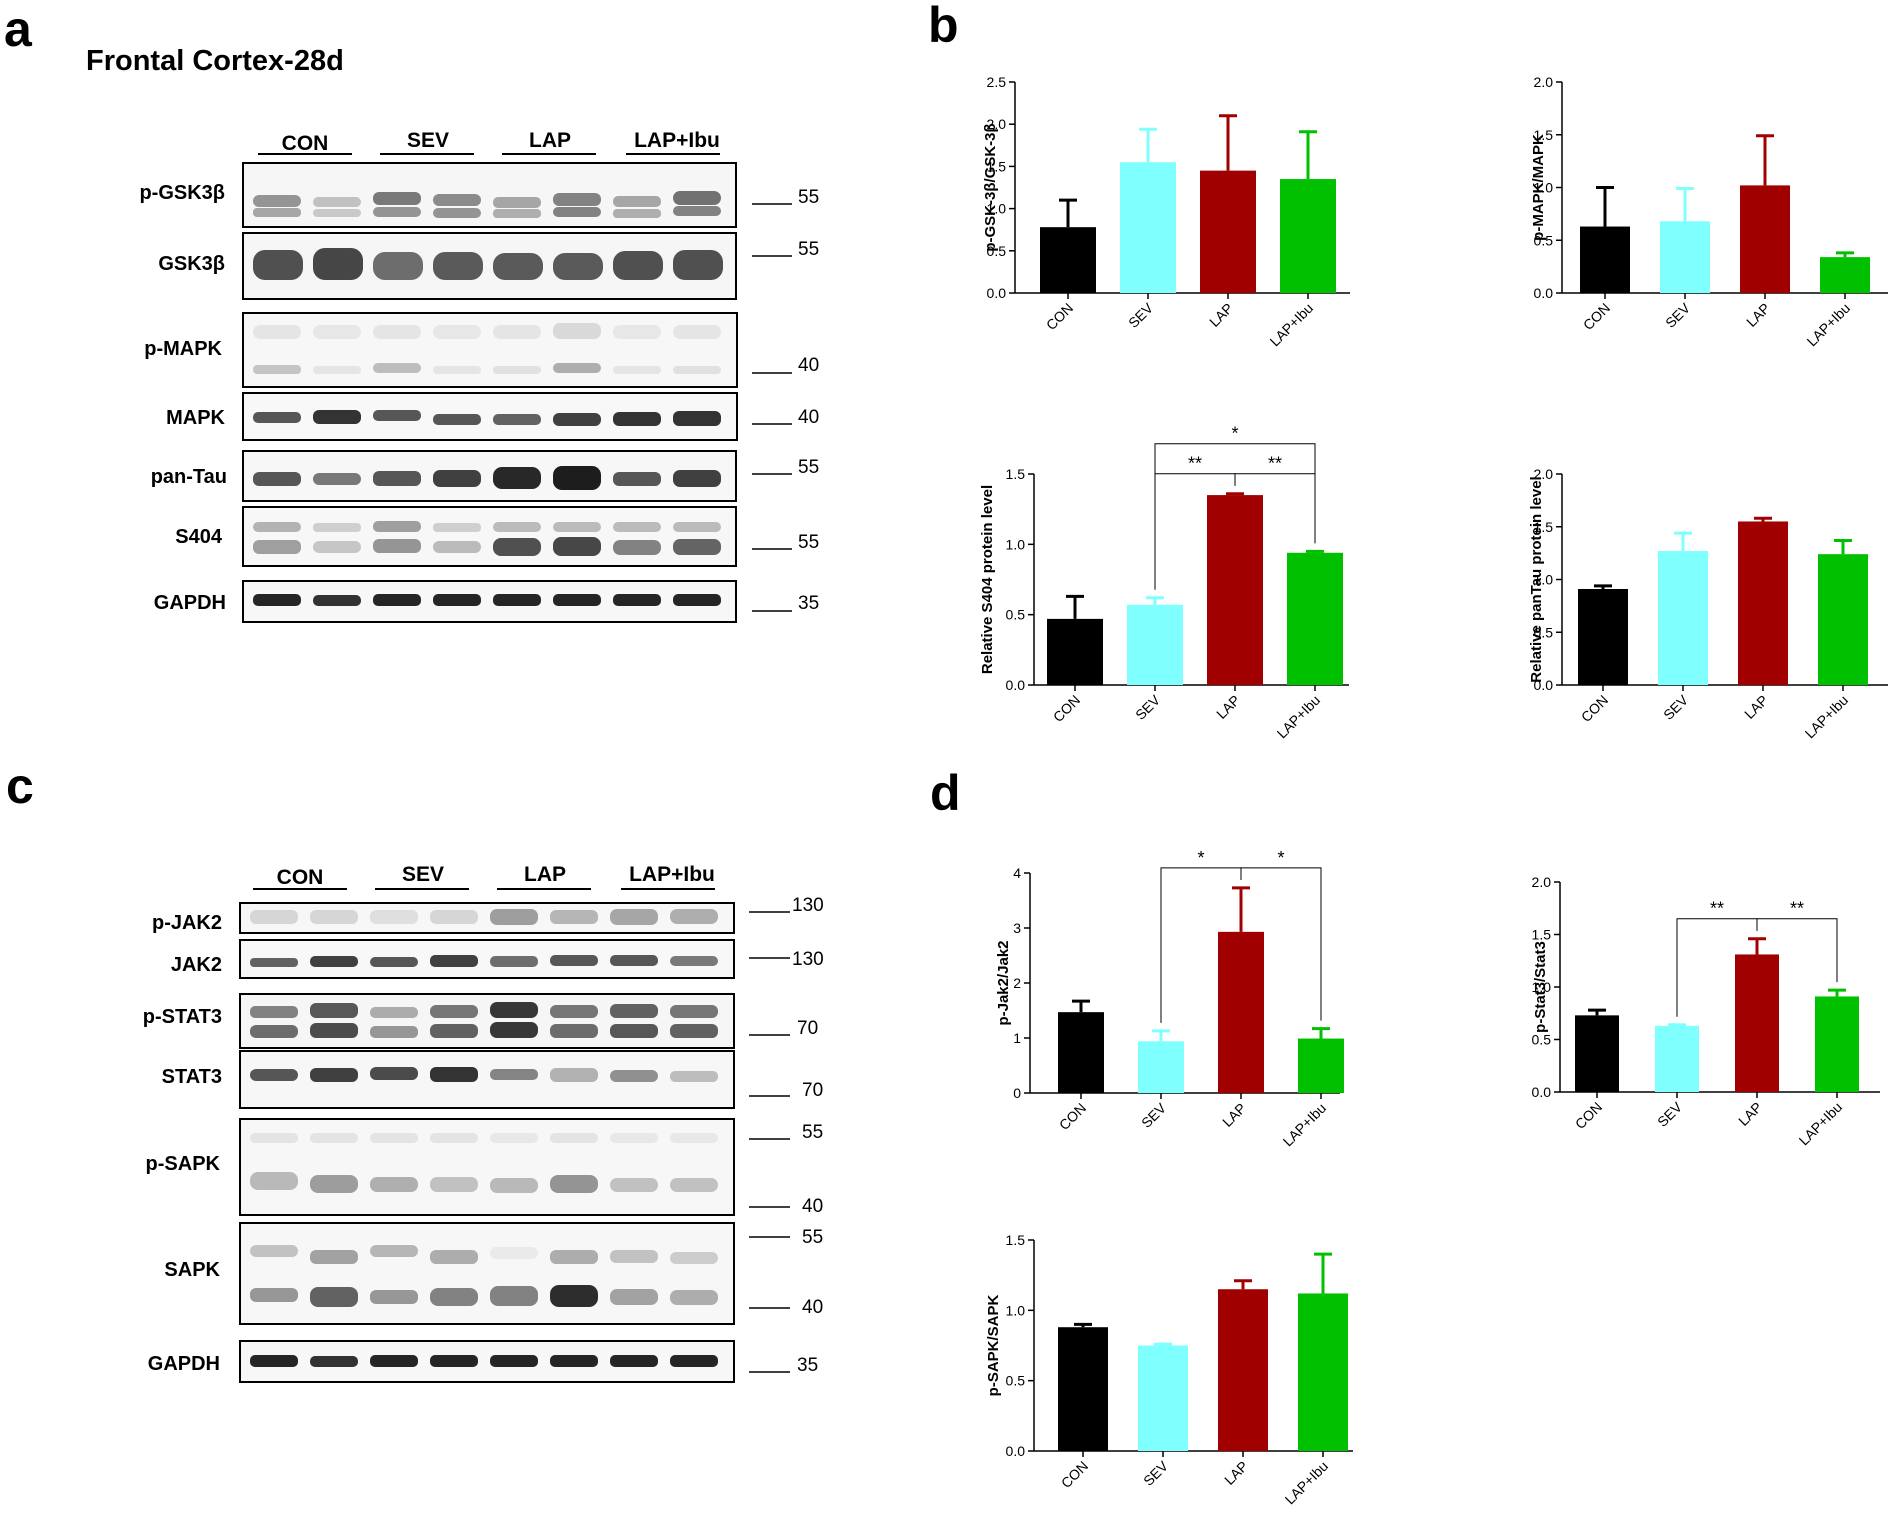 Image resolution: width=1902 pixels, height=1517 pixels. What do you see at coordinates (993, 1346) in the screenshot?
I see `y-axis-label: p-SAPK/SAPK` at bounding box center [993, 1346].